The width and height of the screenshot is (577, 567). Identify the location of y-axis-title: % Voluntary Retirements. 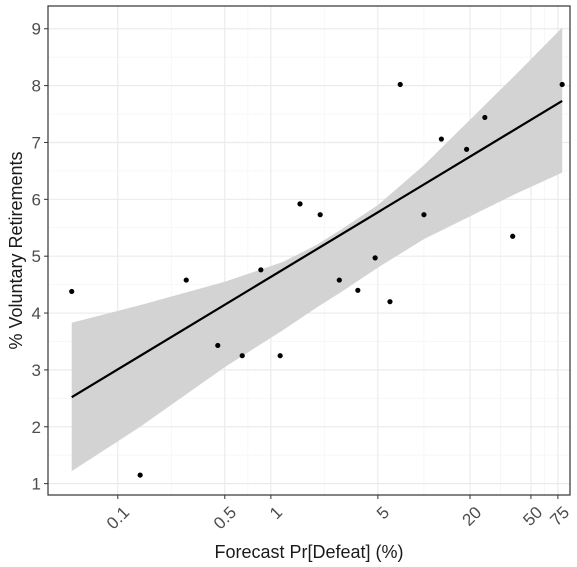
(16, 250).